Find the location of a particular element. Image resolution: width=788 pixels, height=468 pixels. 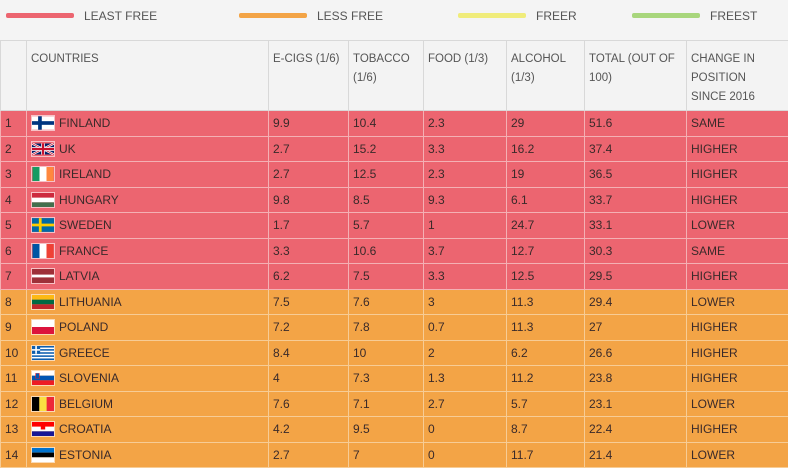

table-row: 14 ESTONIA 2.7 7 0 11.7 21.4 LOWER is located at coordinates (394, 454).